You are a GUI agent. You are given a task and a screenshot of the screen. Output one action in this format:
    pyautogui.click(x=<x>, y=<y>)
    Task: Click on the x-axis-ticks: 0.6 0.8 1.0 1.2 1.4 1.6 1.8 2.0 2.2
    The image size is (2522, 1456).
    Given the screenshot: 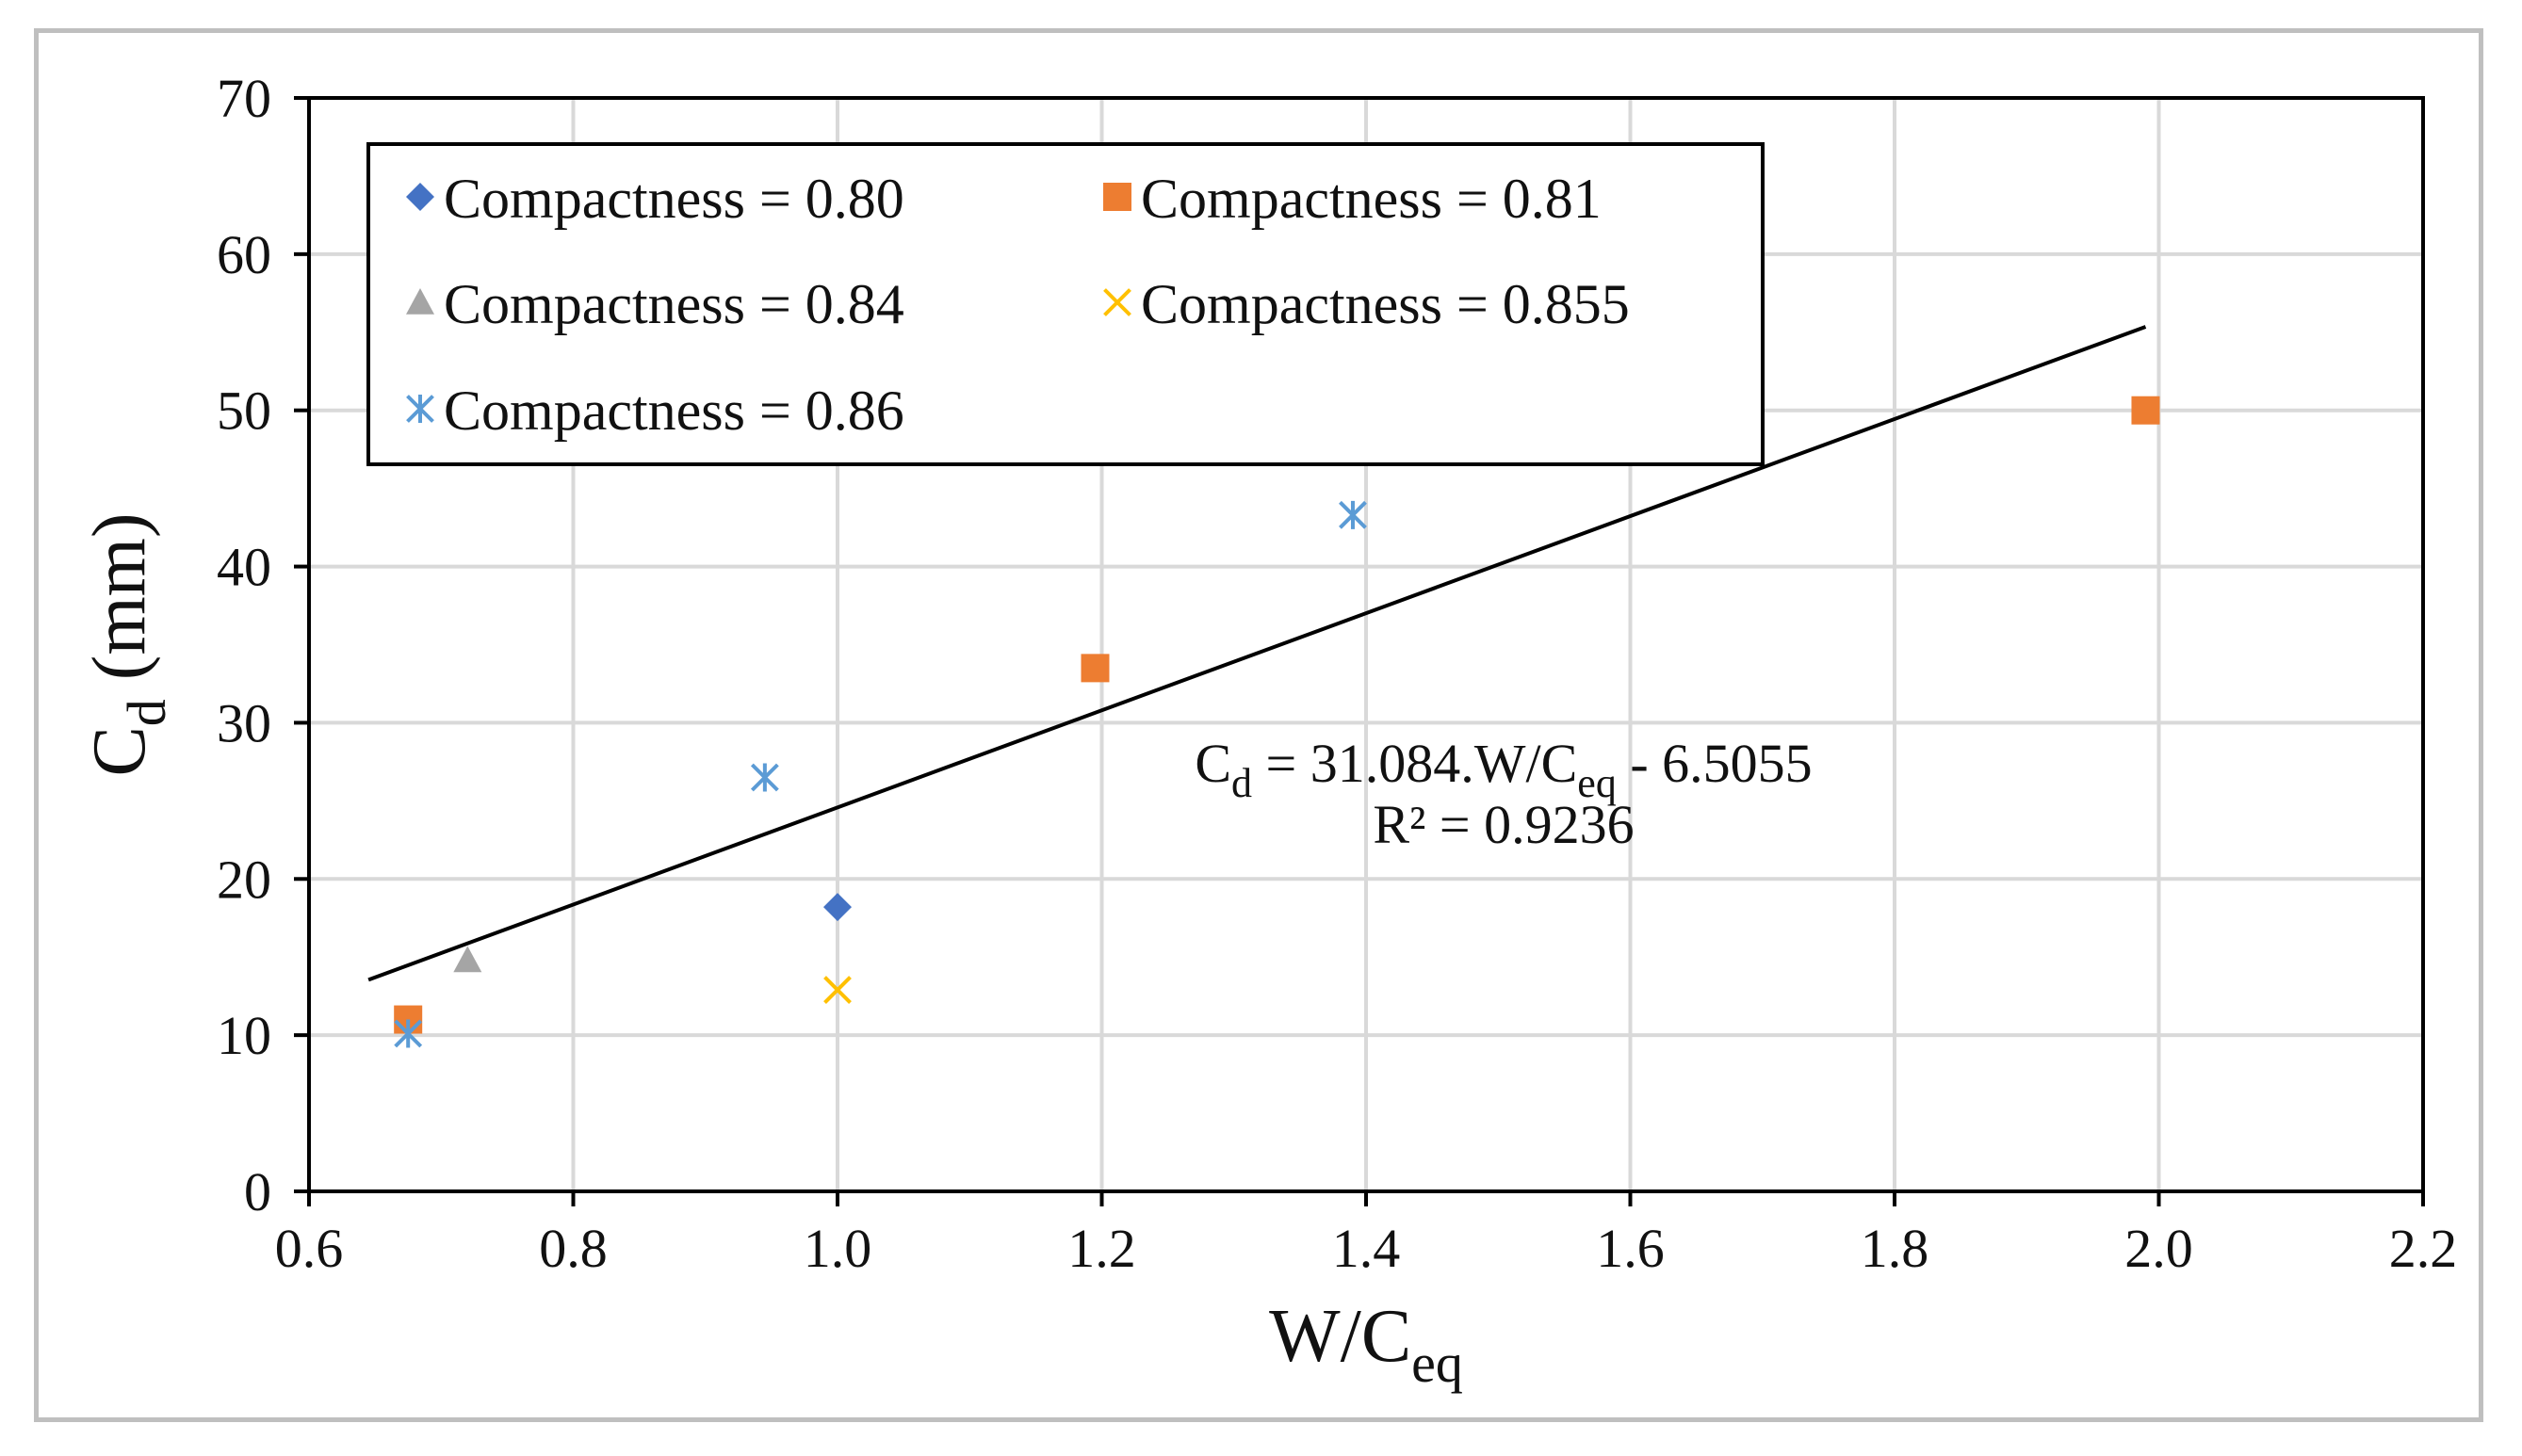 What is the action you would take?
    pyautogui.click(x=1366, y=1235)
    